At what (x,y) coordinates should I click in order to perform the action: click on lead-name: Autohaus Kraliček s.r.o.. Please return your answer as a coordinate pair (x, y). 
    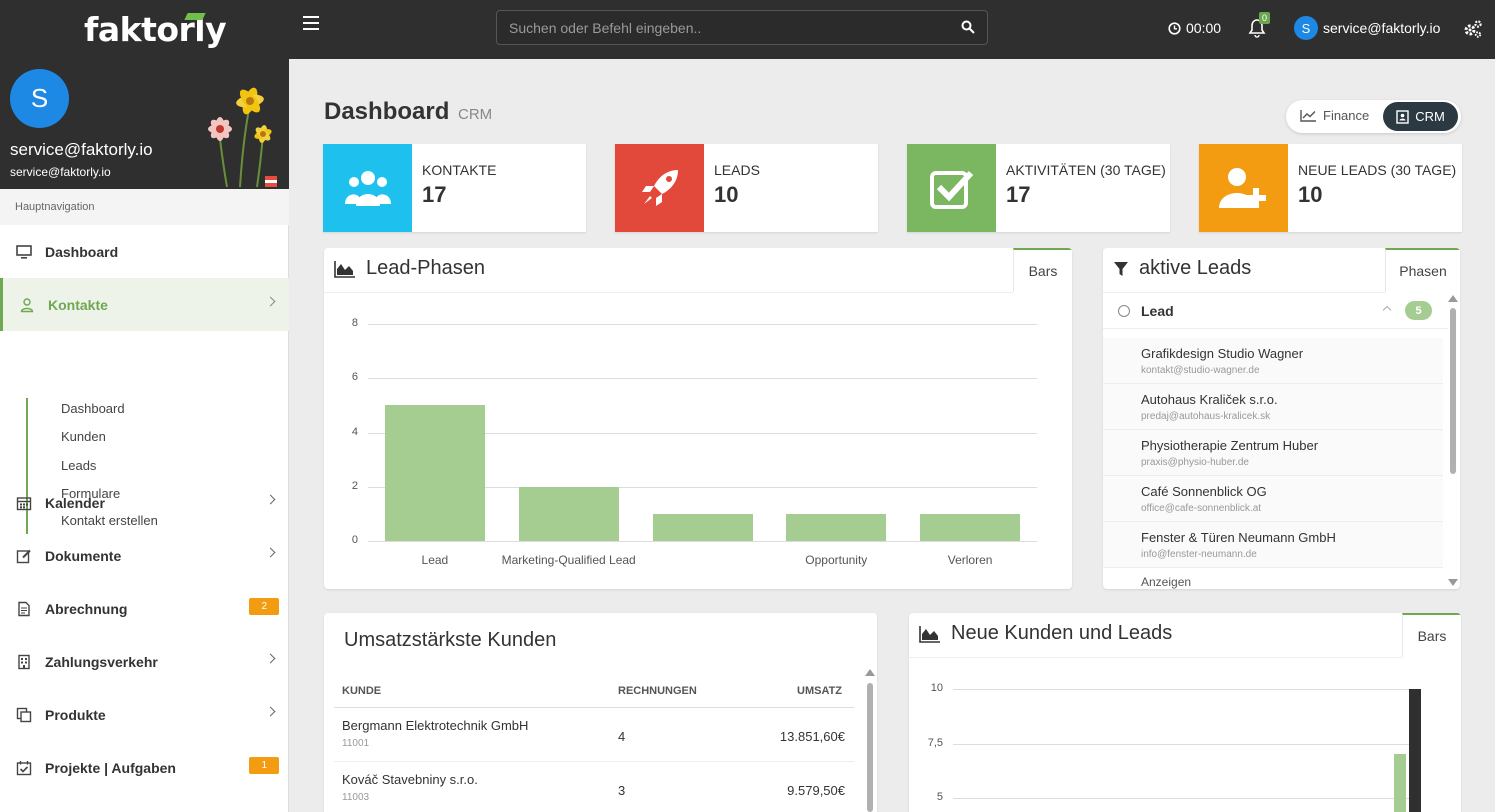
    Looking at the image, I should click on (1209, 399).